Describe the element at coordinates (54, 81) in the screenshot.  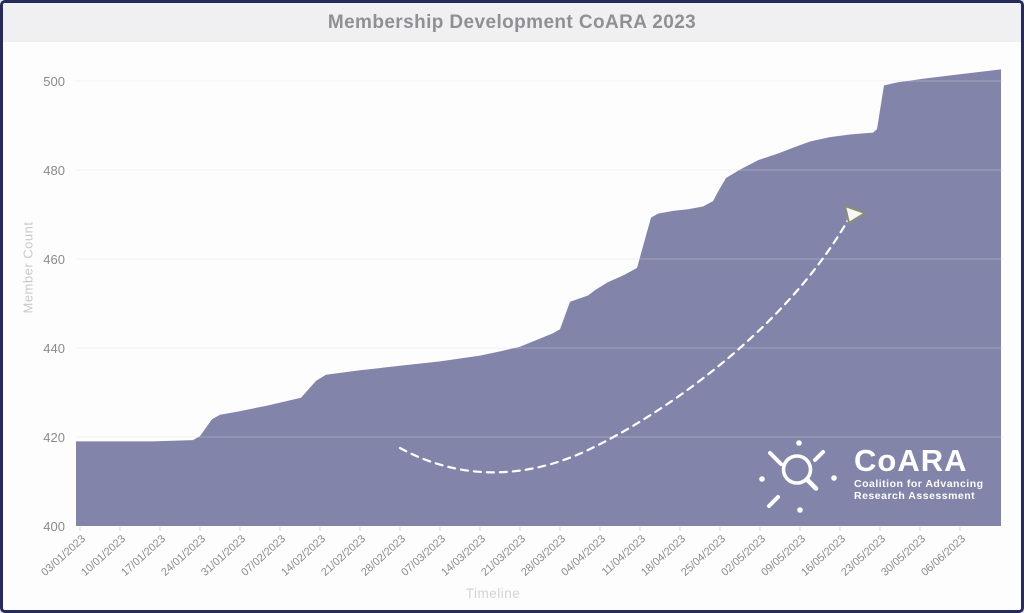
I see `y-tick-label: 500` at that location.